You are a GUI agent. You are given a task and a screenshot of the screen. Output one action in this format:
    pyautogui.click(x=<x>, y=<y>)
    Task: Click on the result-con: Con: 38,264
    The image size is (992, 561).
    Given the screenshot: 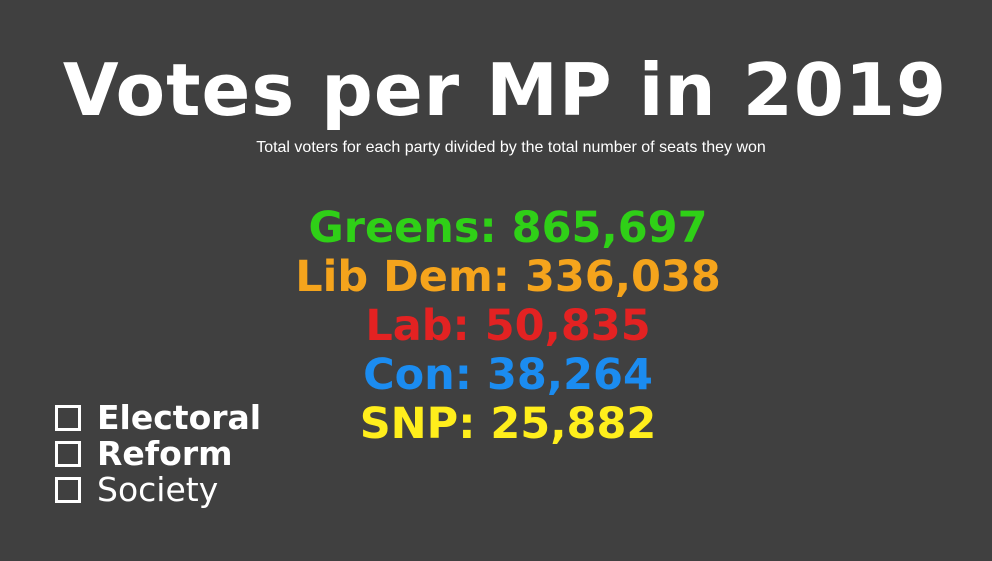 What is the action you would take?
    pyautogui.click(x=508, y=375)
    